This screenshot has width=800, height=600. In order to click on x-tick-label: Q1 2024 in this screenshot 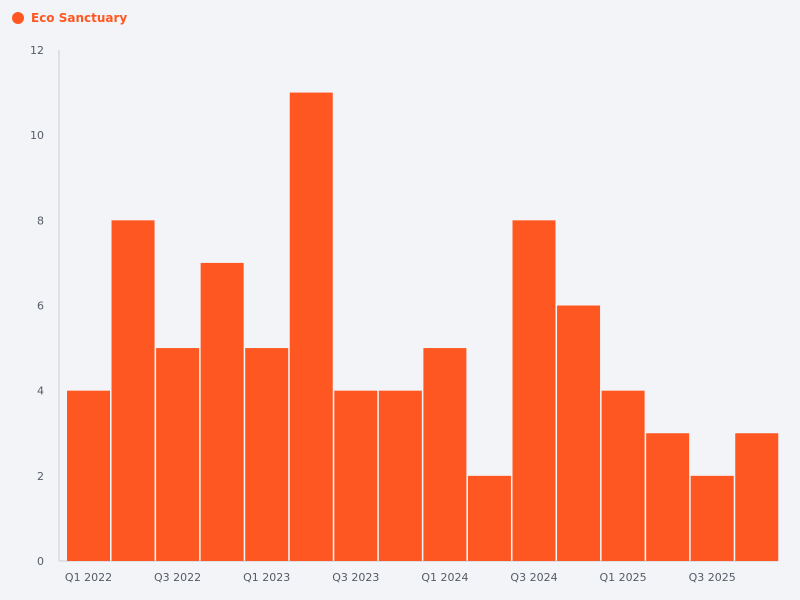, I will do `click(444, 577)`.